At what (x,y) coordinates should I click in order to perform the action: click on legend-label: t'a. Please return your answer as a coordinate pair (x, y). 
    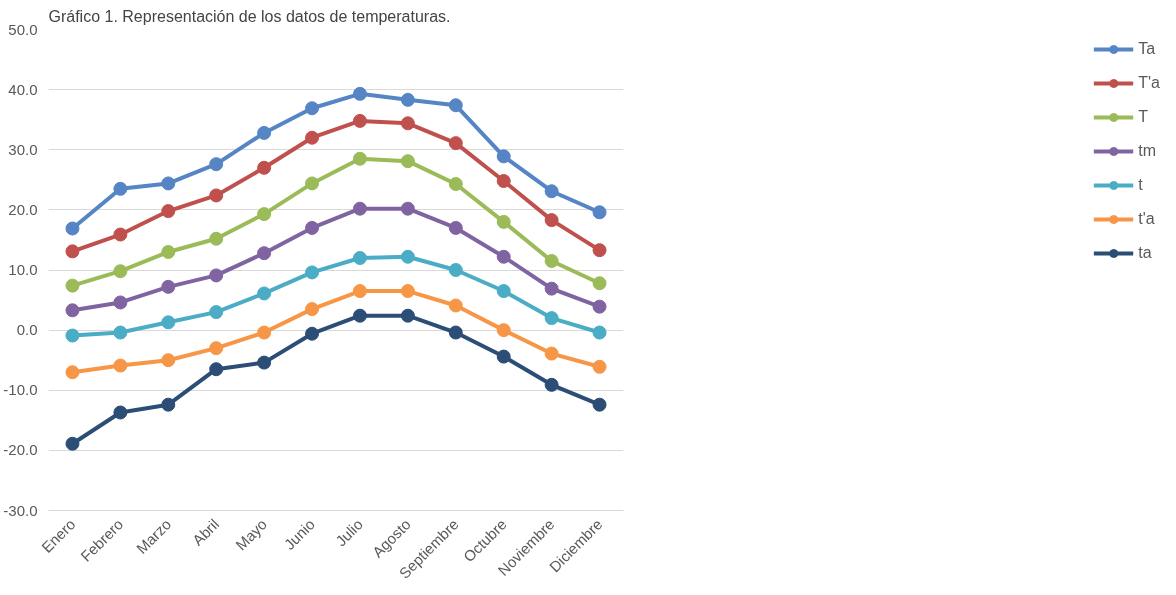
    Looking at the image, I should click on (1147, 219).